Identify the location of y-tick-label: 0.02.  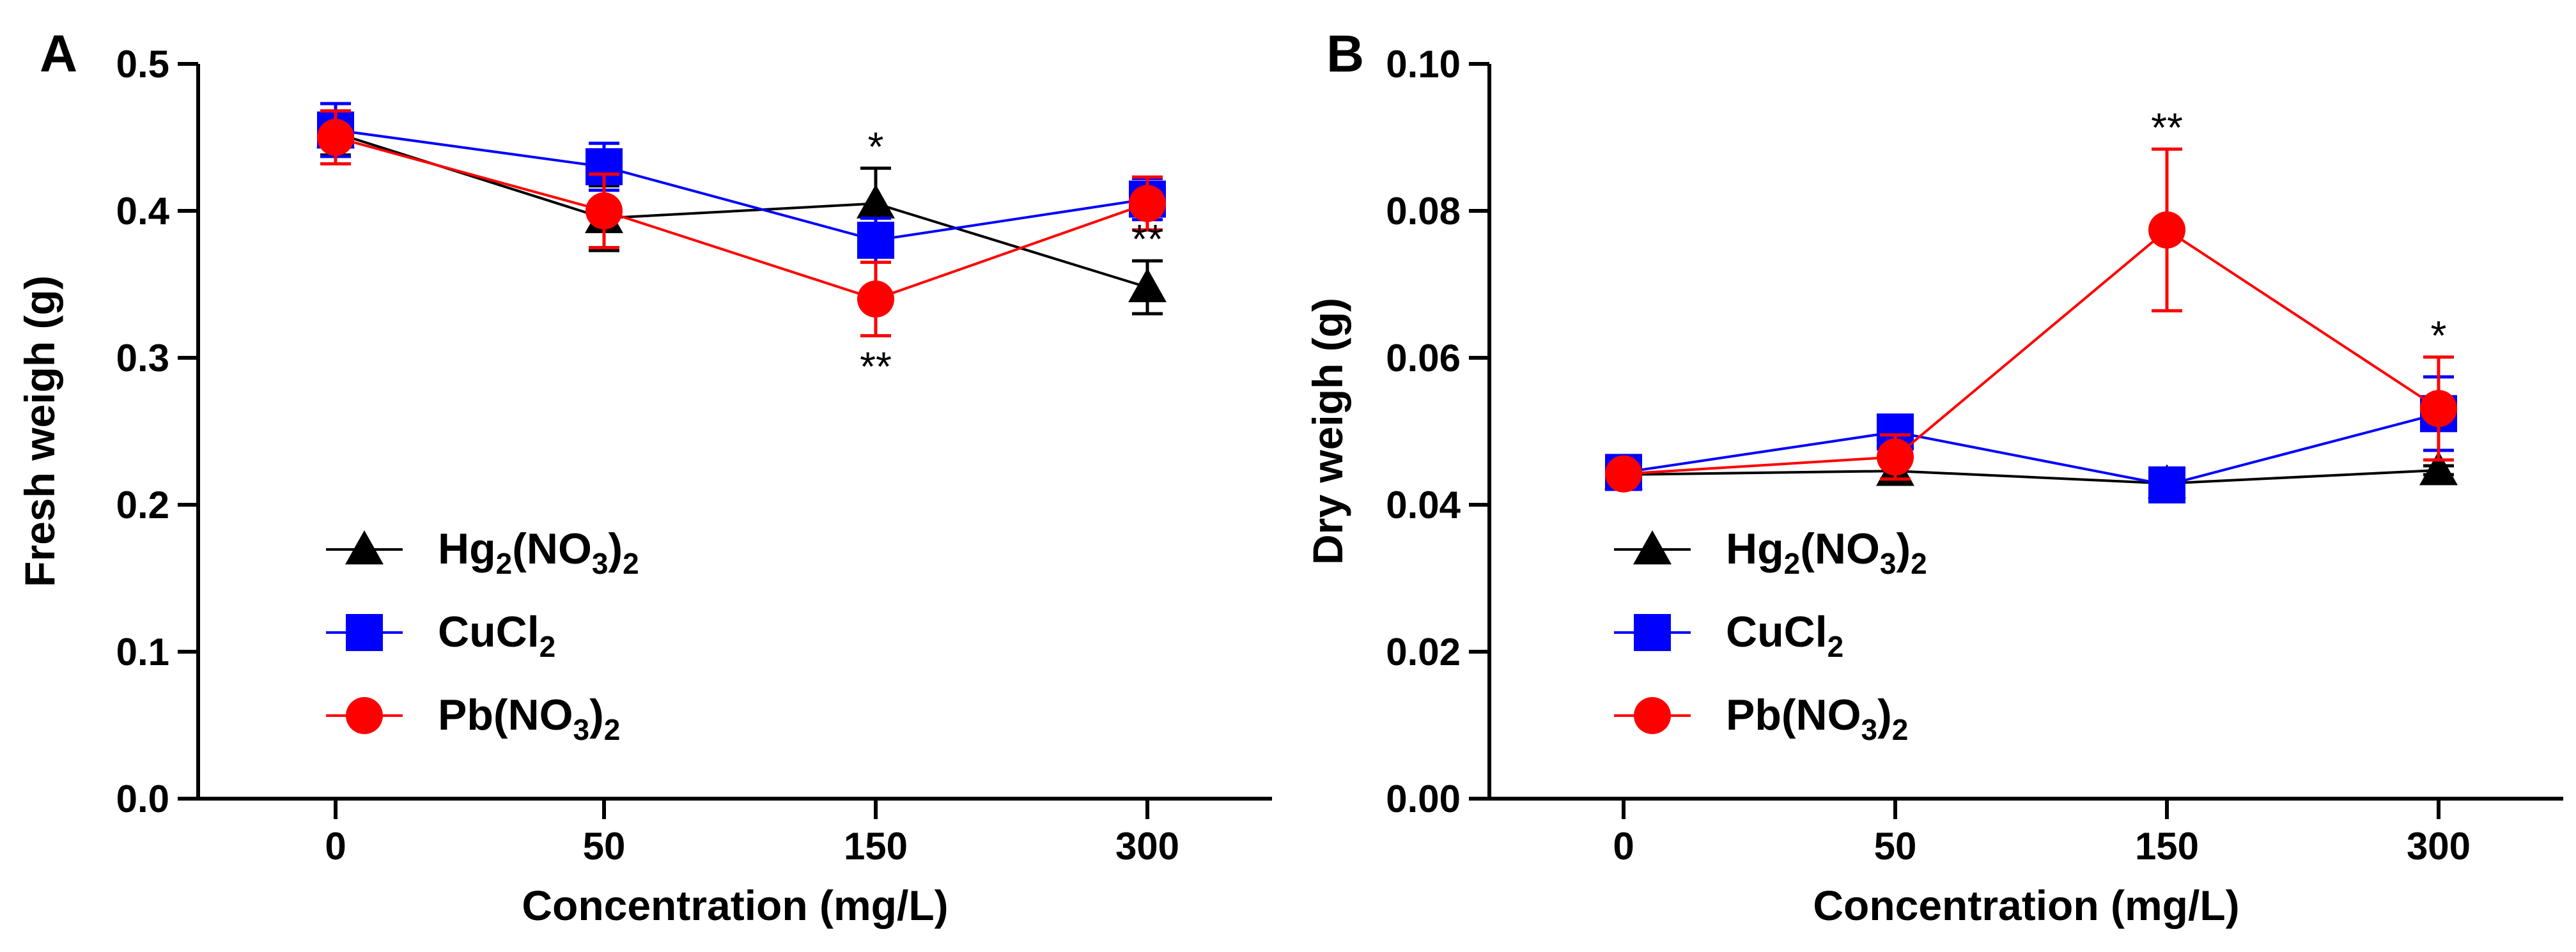
(1424, 652).